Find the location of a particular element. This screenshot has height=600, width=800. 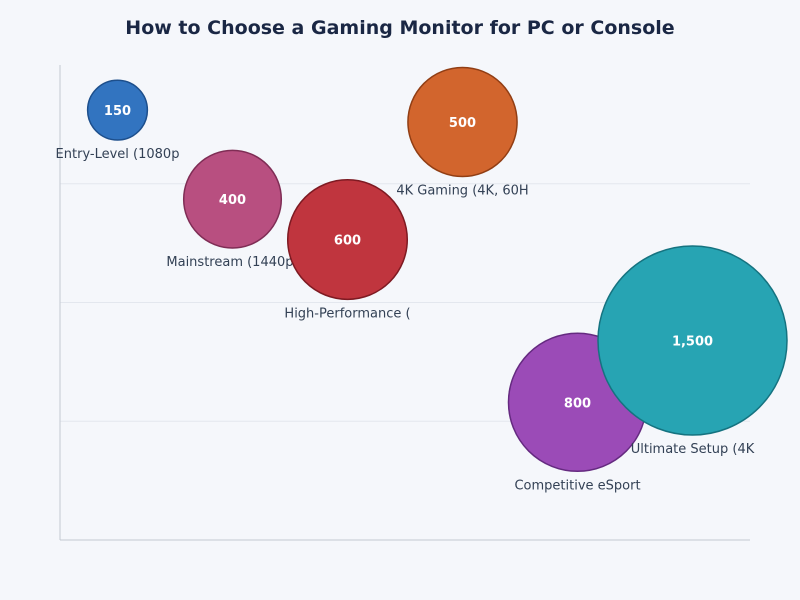

bubble-group: 1,500 Ultimate Setup (4K is located at coordinates (692, 351).